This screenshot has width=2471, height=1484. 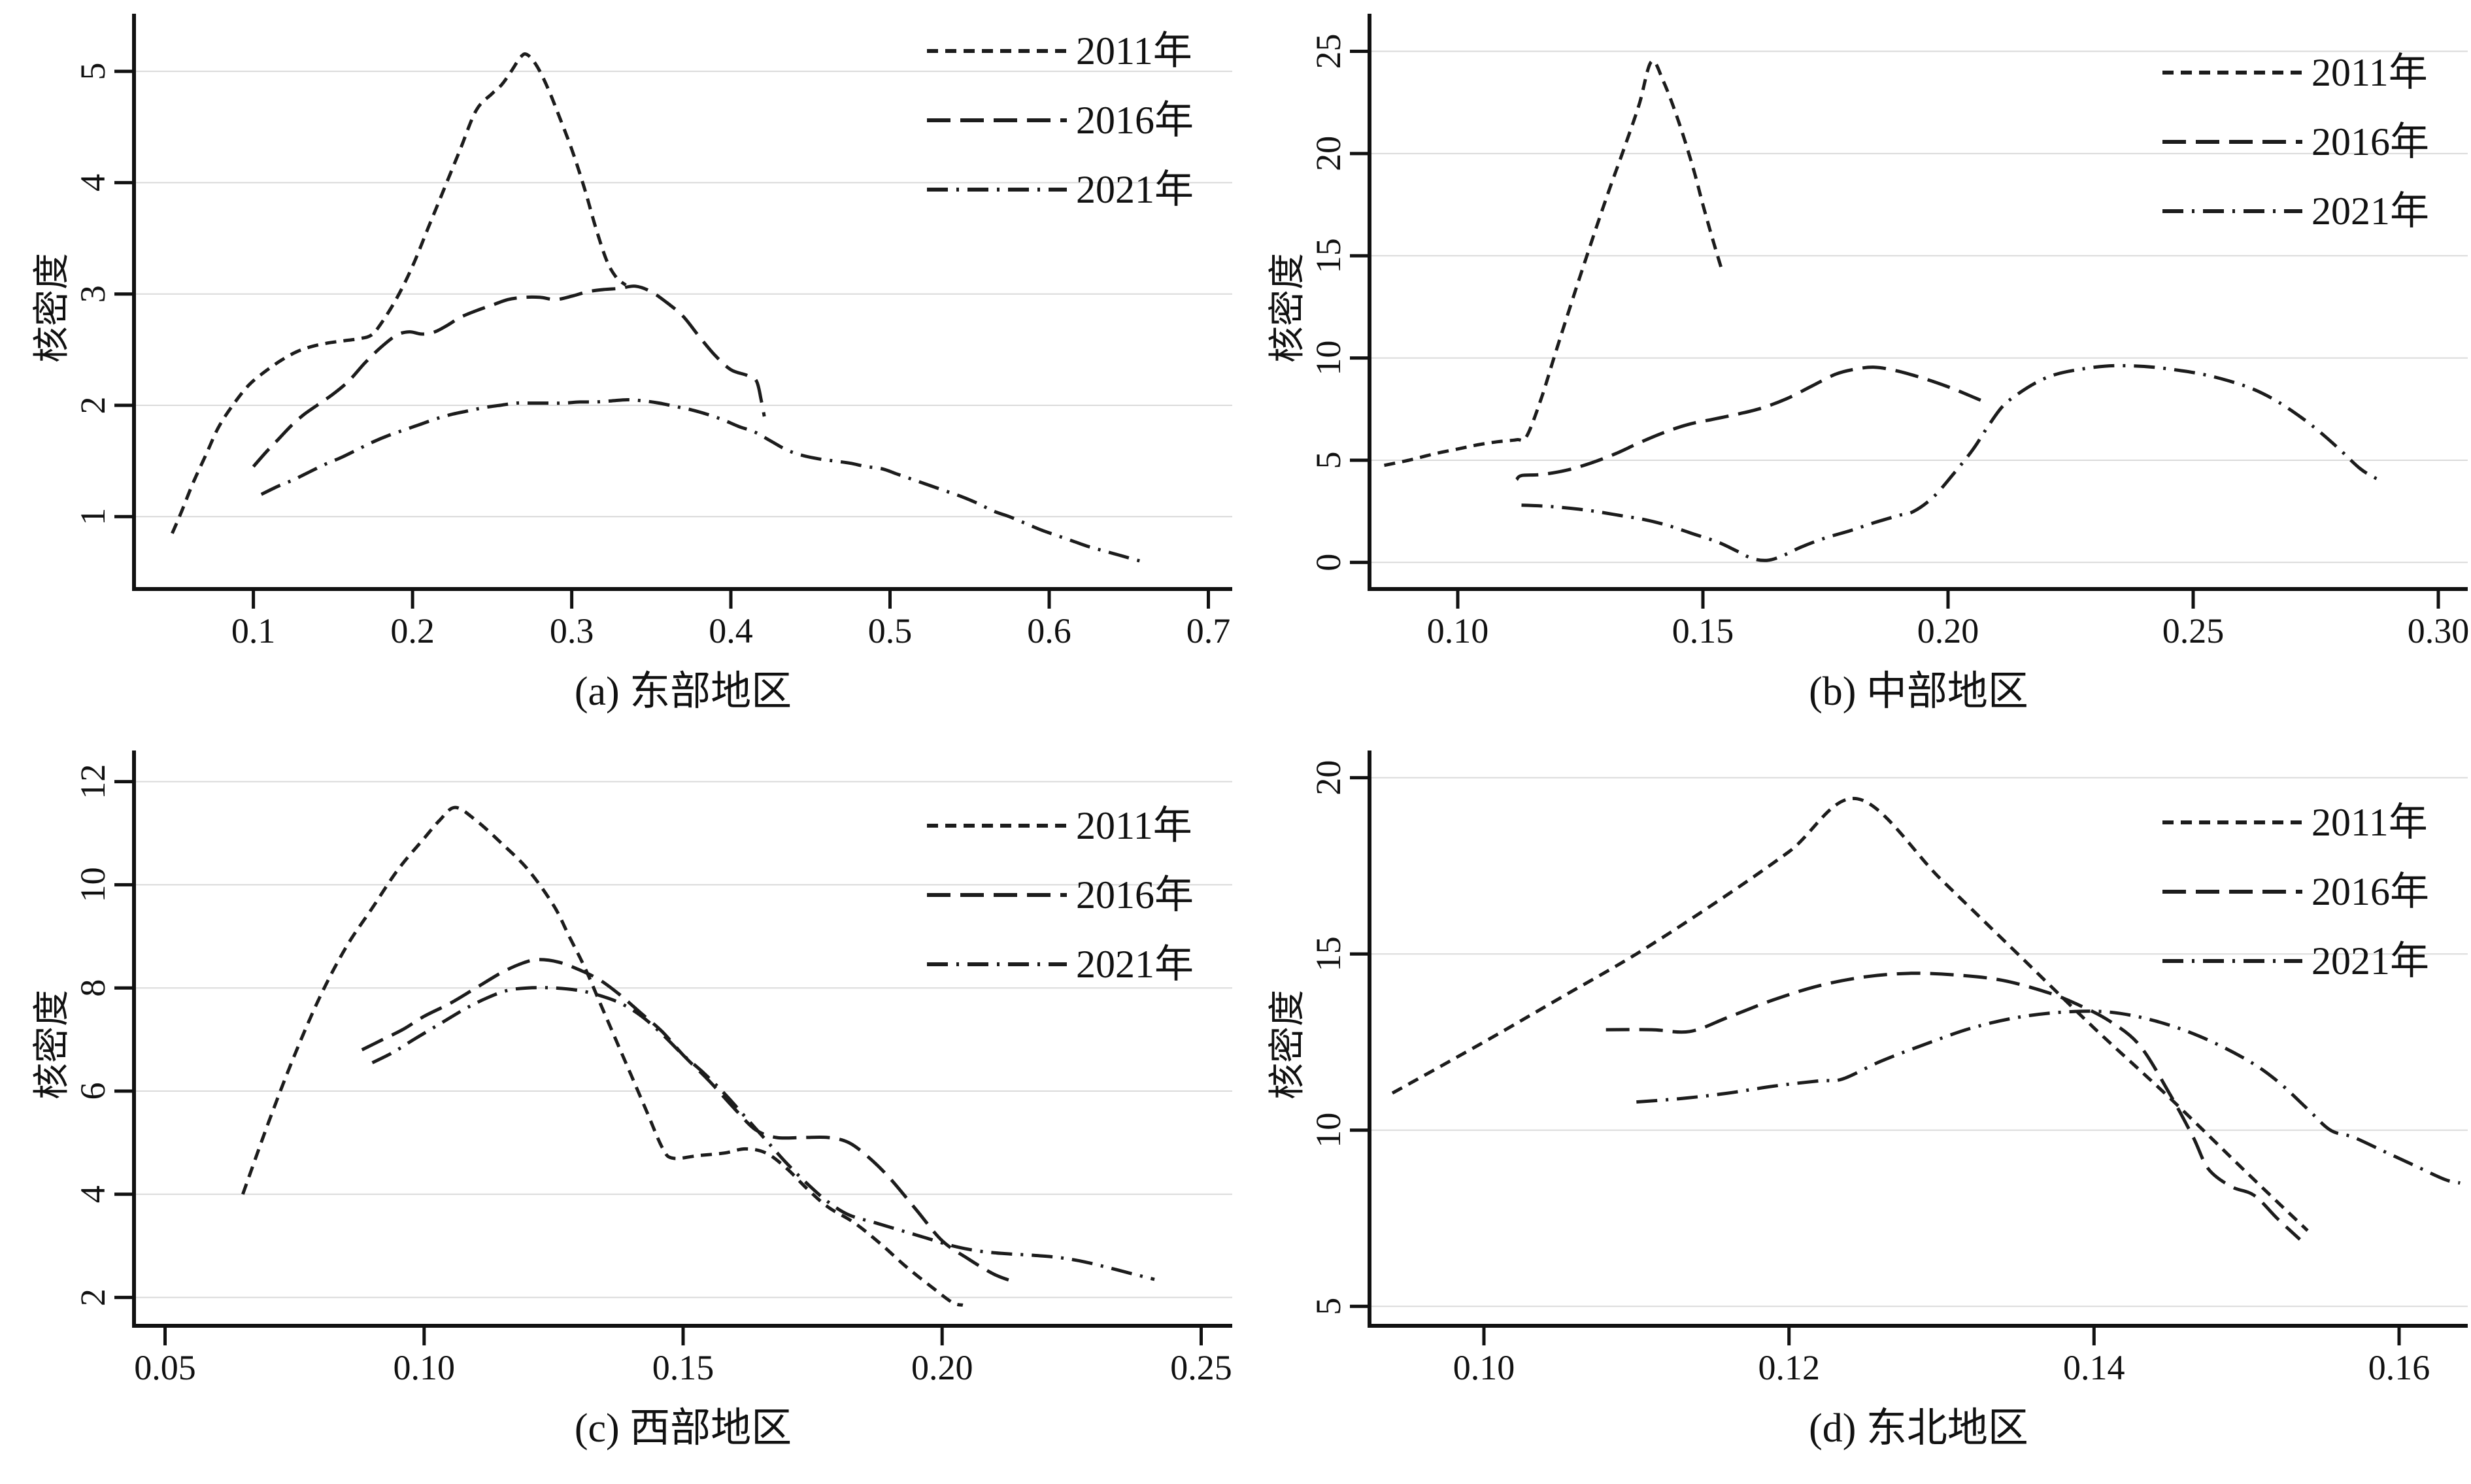 I want to click on panel-caption: (d) 东北地区, so click(x=1918, y=1428).